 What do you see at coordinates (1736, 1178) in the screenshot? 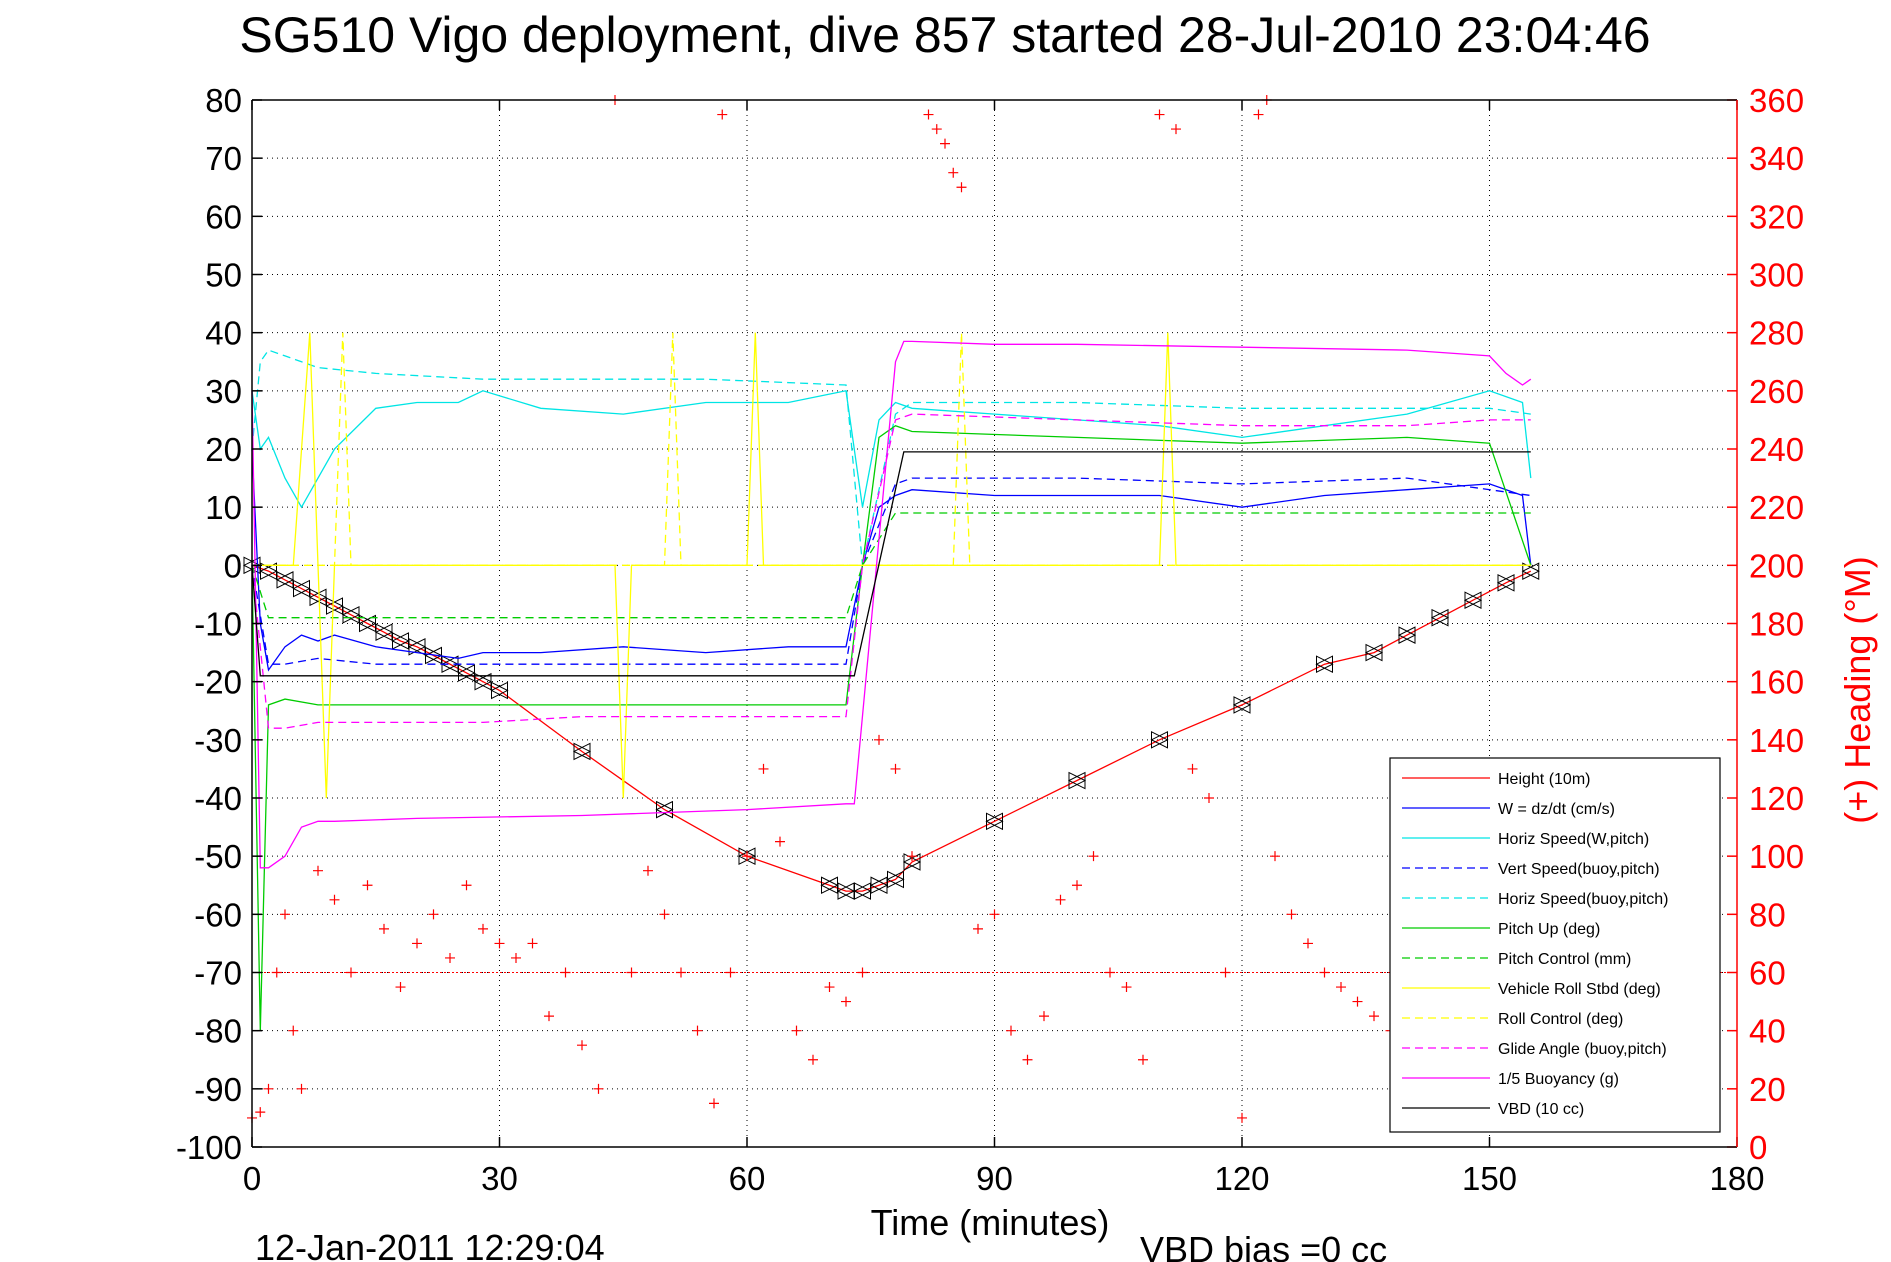
I see `x-tick-label: 180` at bounding box center [1736, 1178].